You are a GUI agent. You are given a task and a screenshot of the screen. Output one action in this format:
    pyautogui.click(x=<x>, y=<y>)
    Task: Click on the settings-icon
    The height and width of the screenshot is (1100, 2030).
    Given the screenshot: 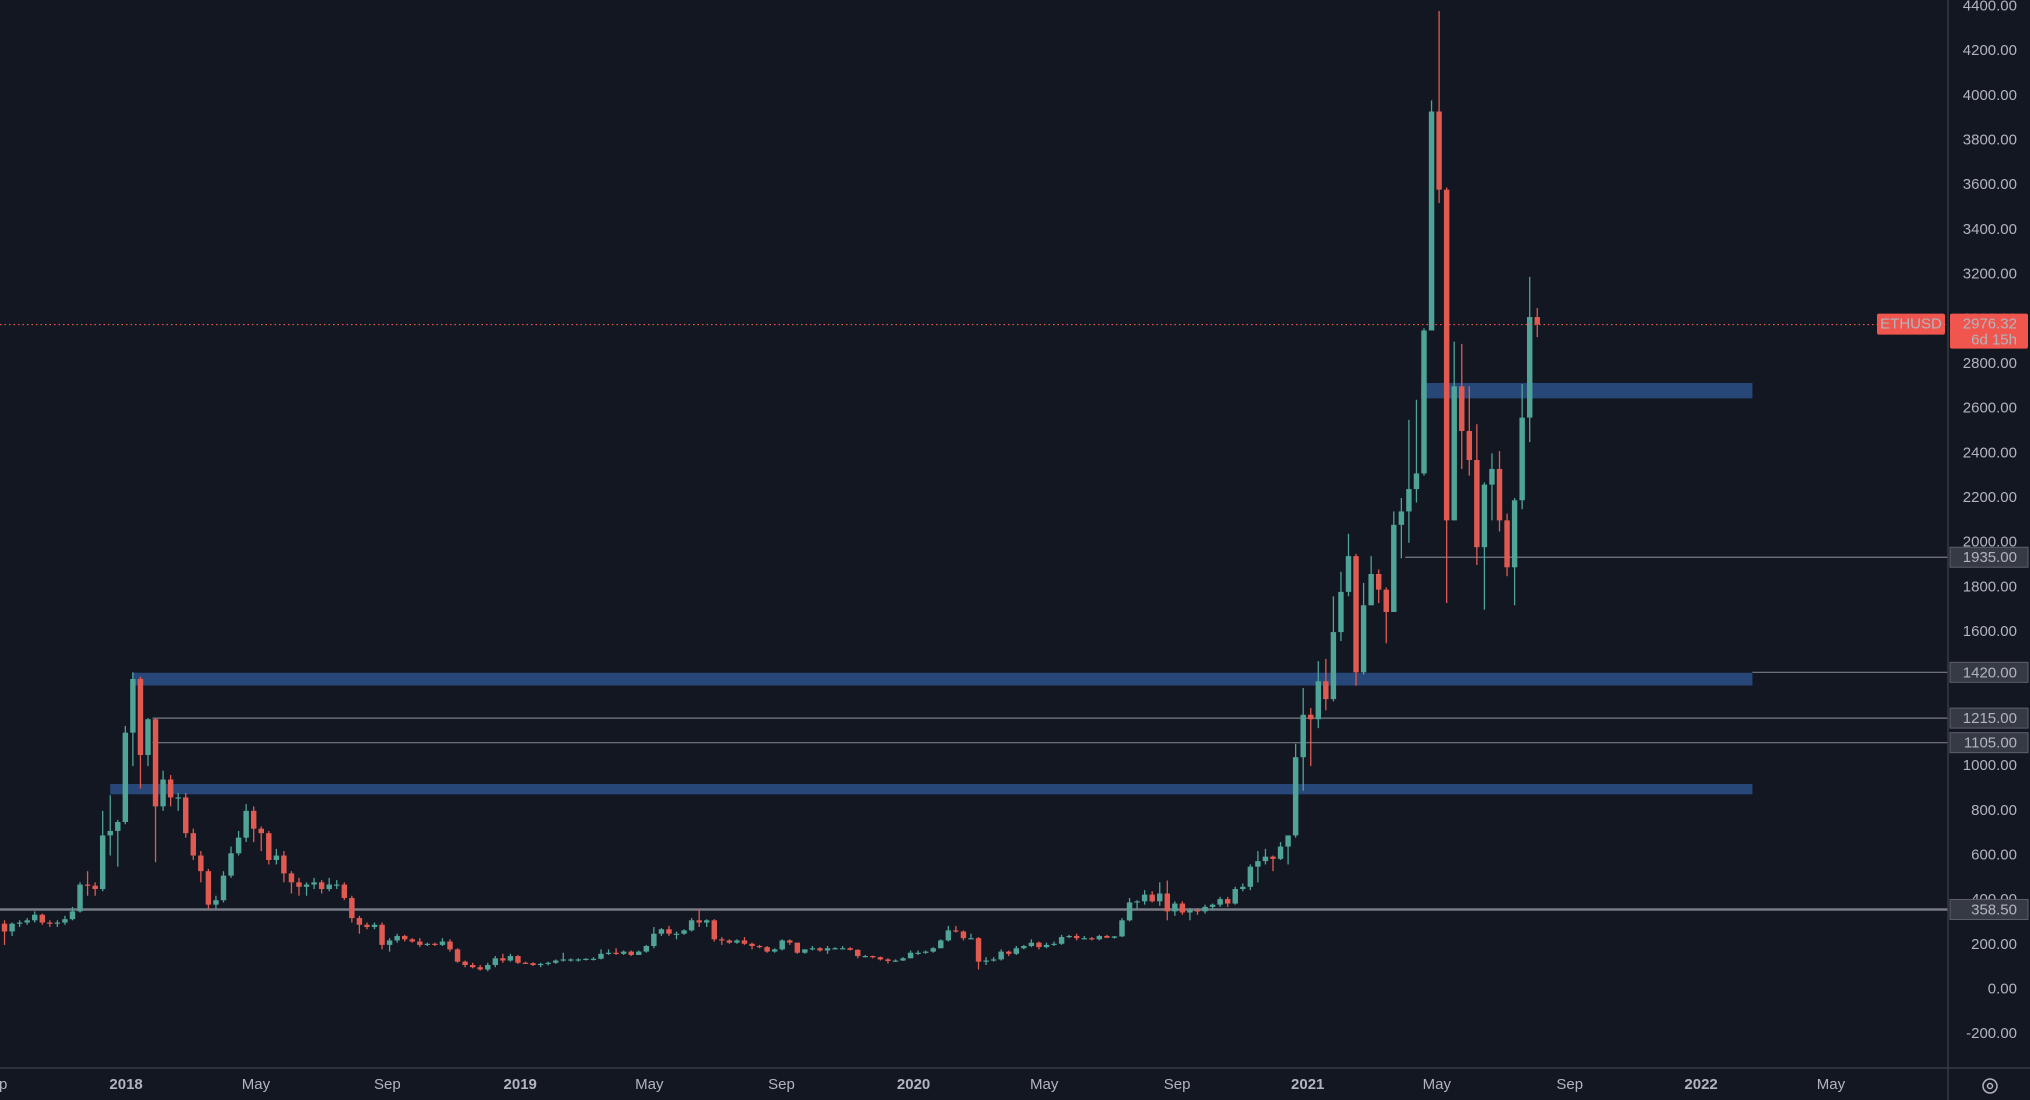 What is the action you would take?
    pyautogui.click(x=1990, y=1086)
    